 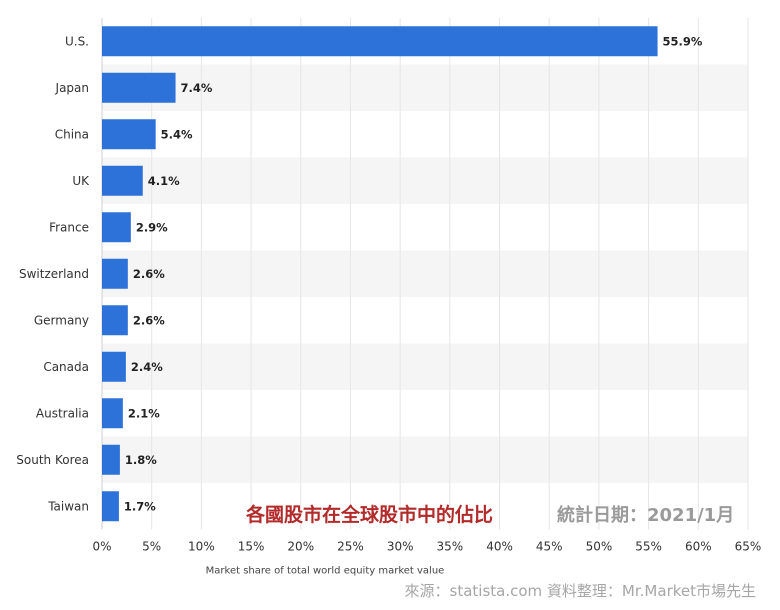 I want to click on date-note: 統計日期：2021/1月, so click(x=646, y=515).